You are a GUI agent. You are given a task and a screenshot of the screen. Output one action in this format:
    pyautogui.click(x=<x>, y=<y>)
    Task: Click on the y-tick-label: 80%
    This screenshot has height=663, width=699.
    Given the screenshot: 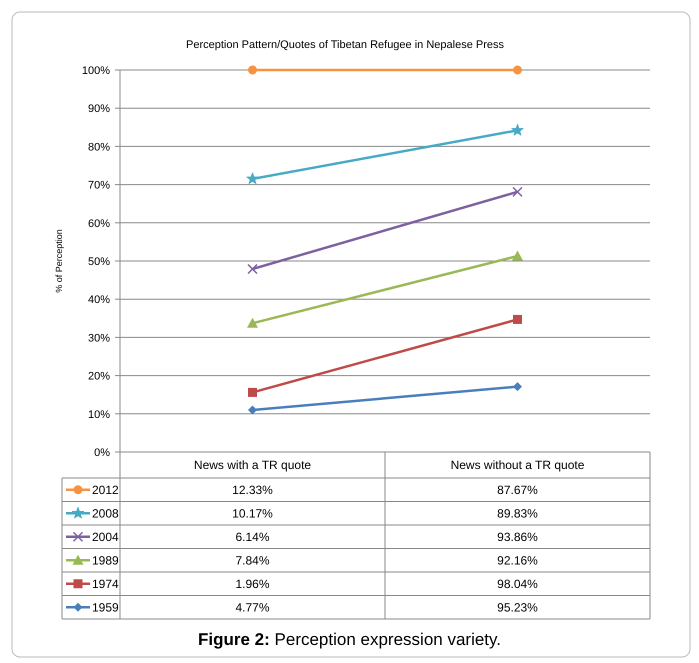 What is the action you would take?
    pyautogui.click(x=99, y=147)
    